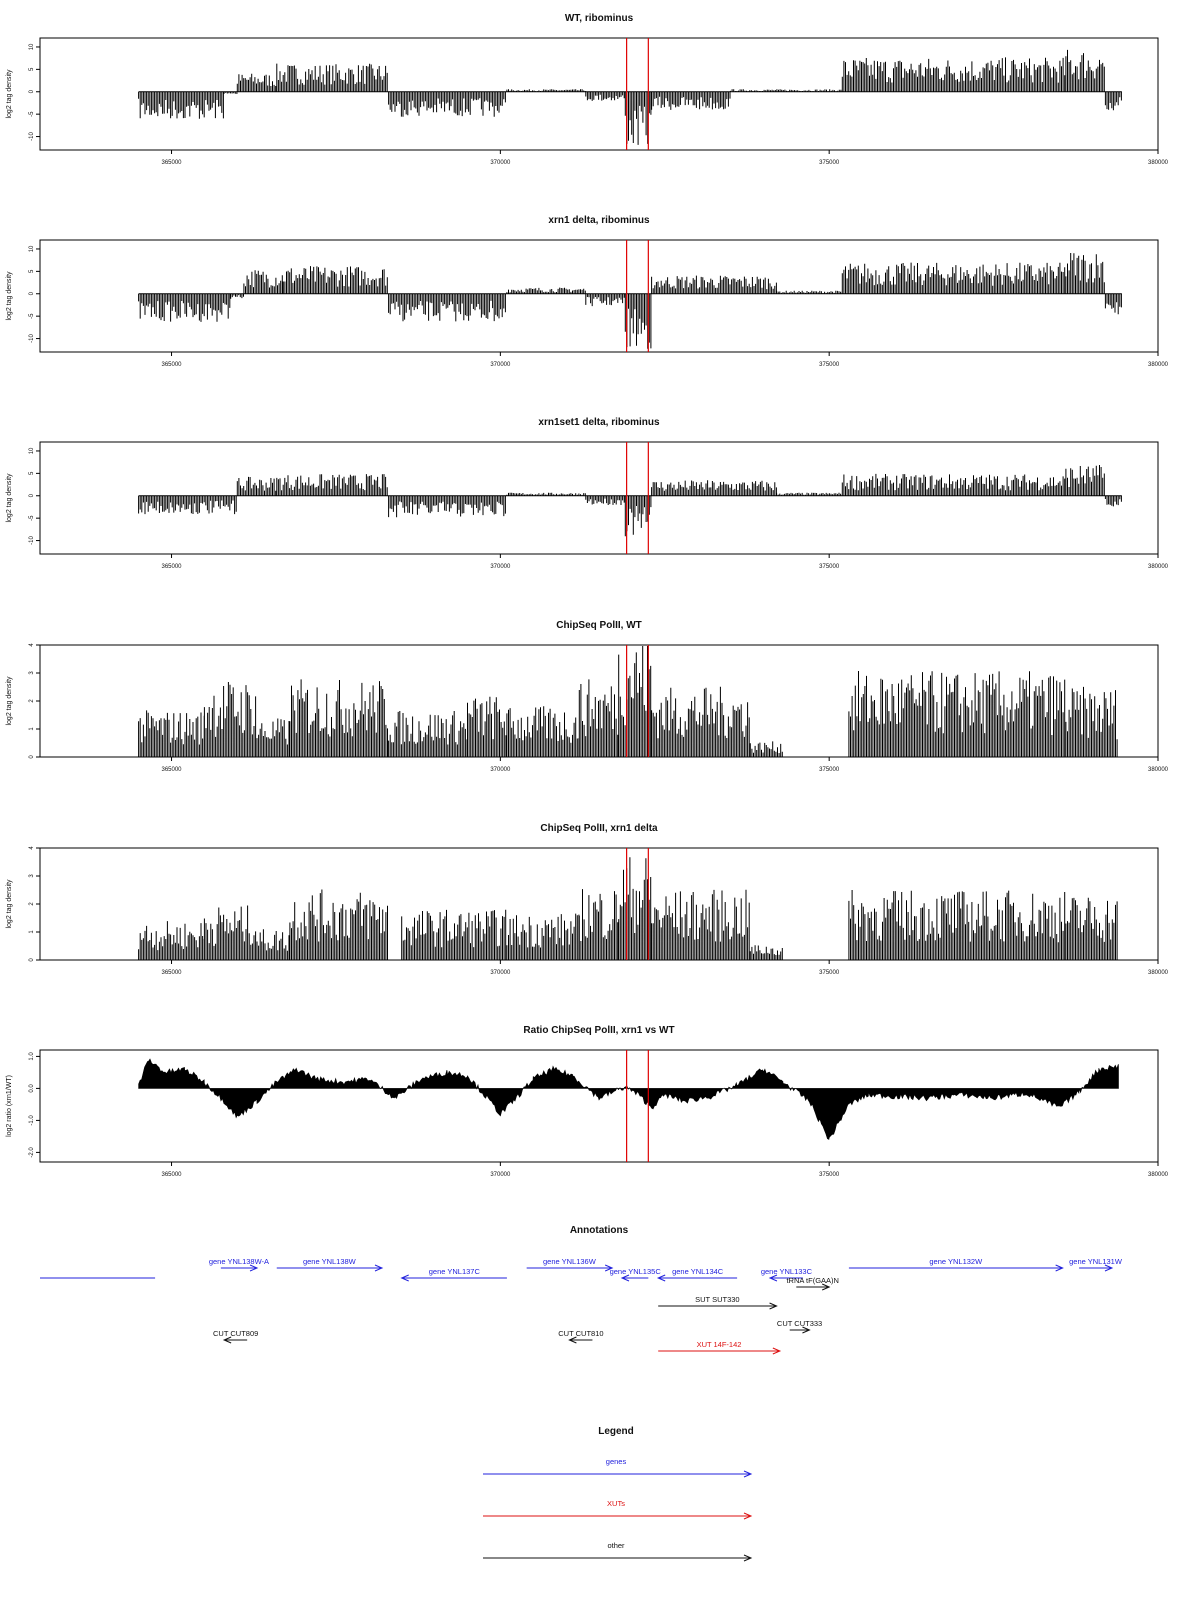 This screenshot has height=1600, width=1200. I want to click on y-tick-label: 1.0, so click(32, 1056).